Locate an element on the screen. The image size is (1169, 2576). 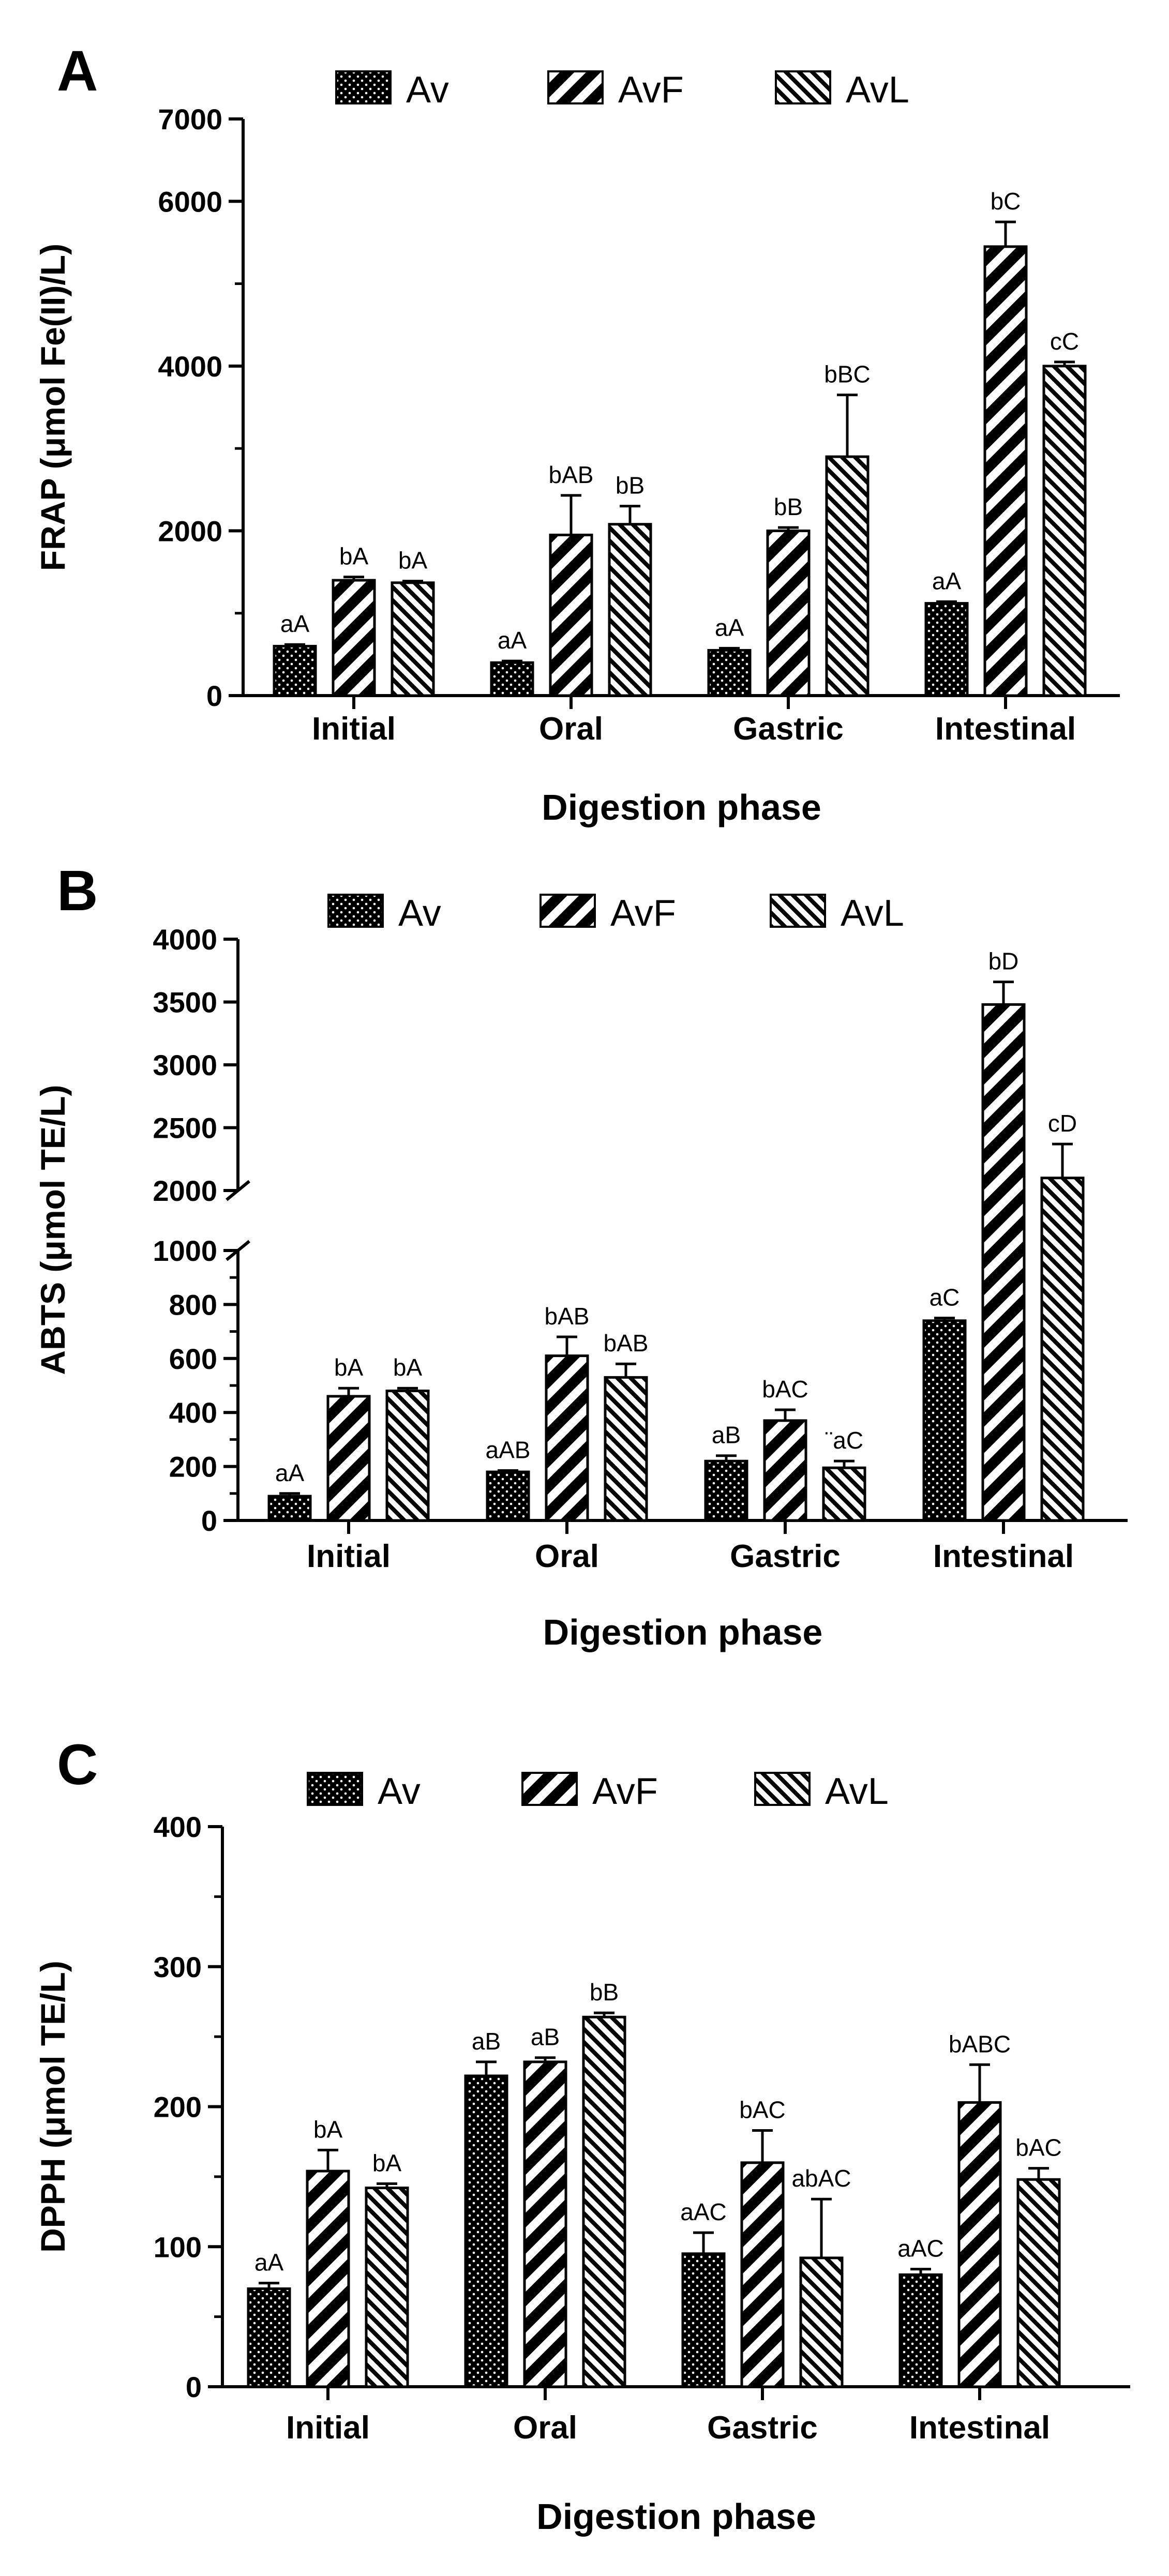
data-label: bBC is located at coordinates (847, 374).